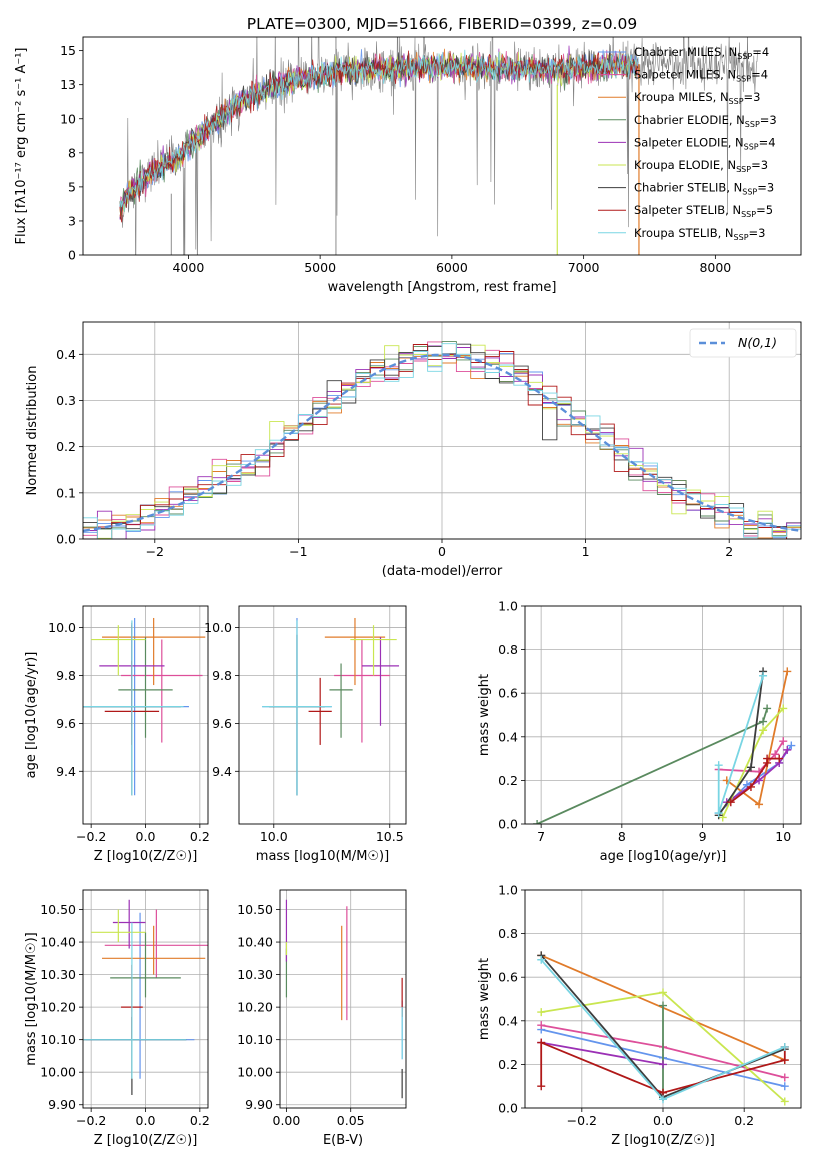 This screenshot has height=1170, width=819. I want to click on x-axis-label: age [log10(age/yr)], so click(663, 856).